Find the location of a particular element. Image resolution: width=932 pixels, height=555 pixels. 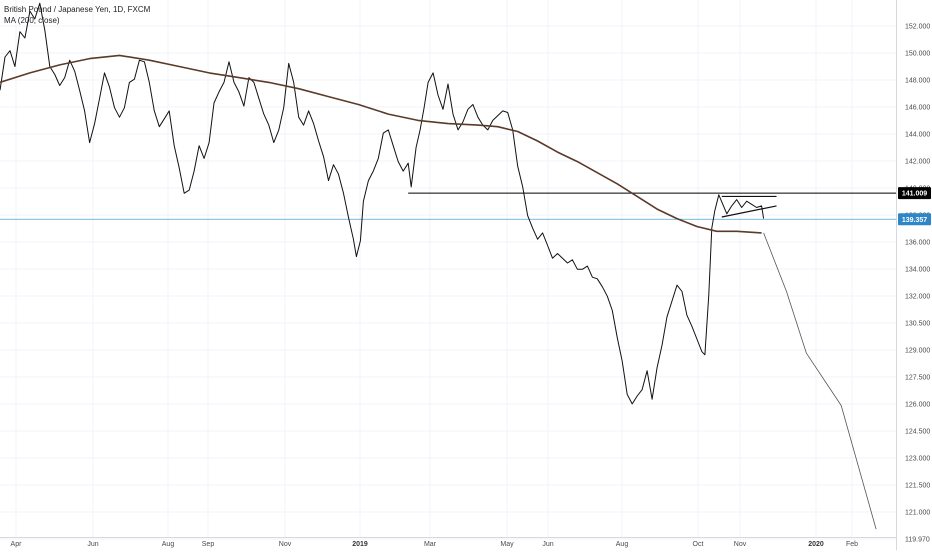

y-tick-label: 127.500 is located at coordinates (917, 378).